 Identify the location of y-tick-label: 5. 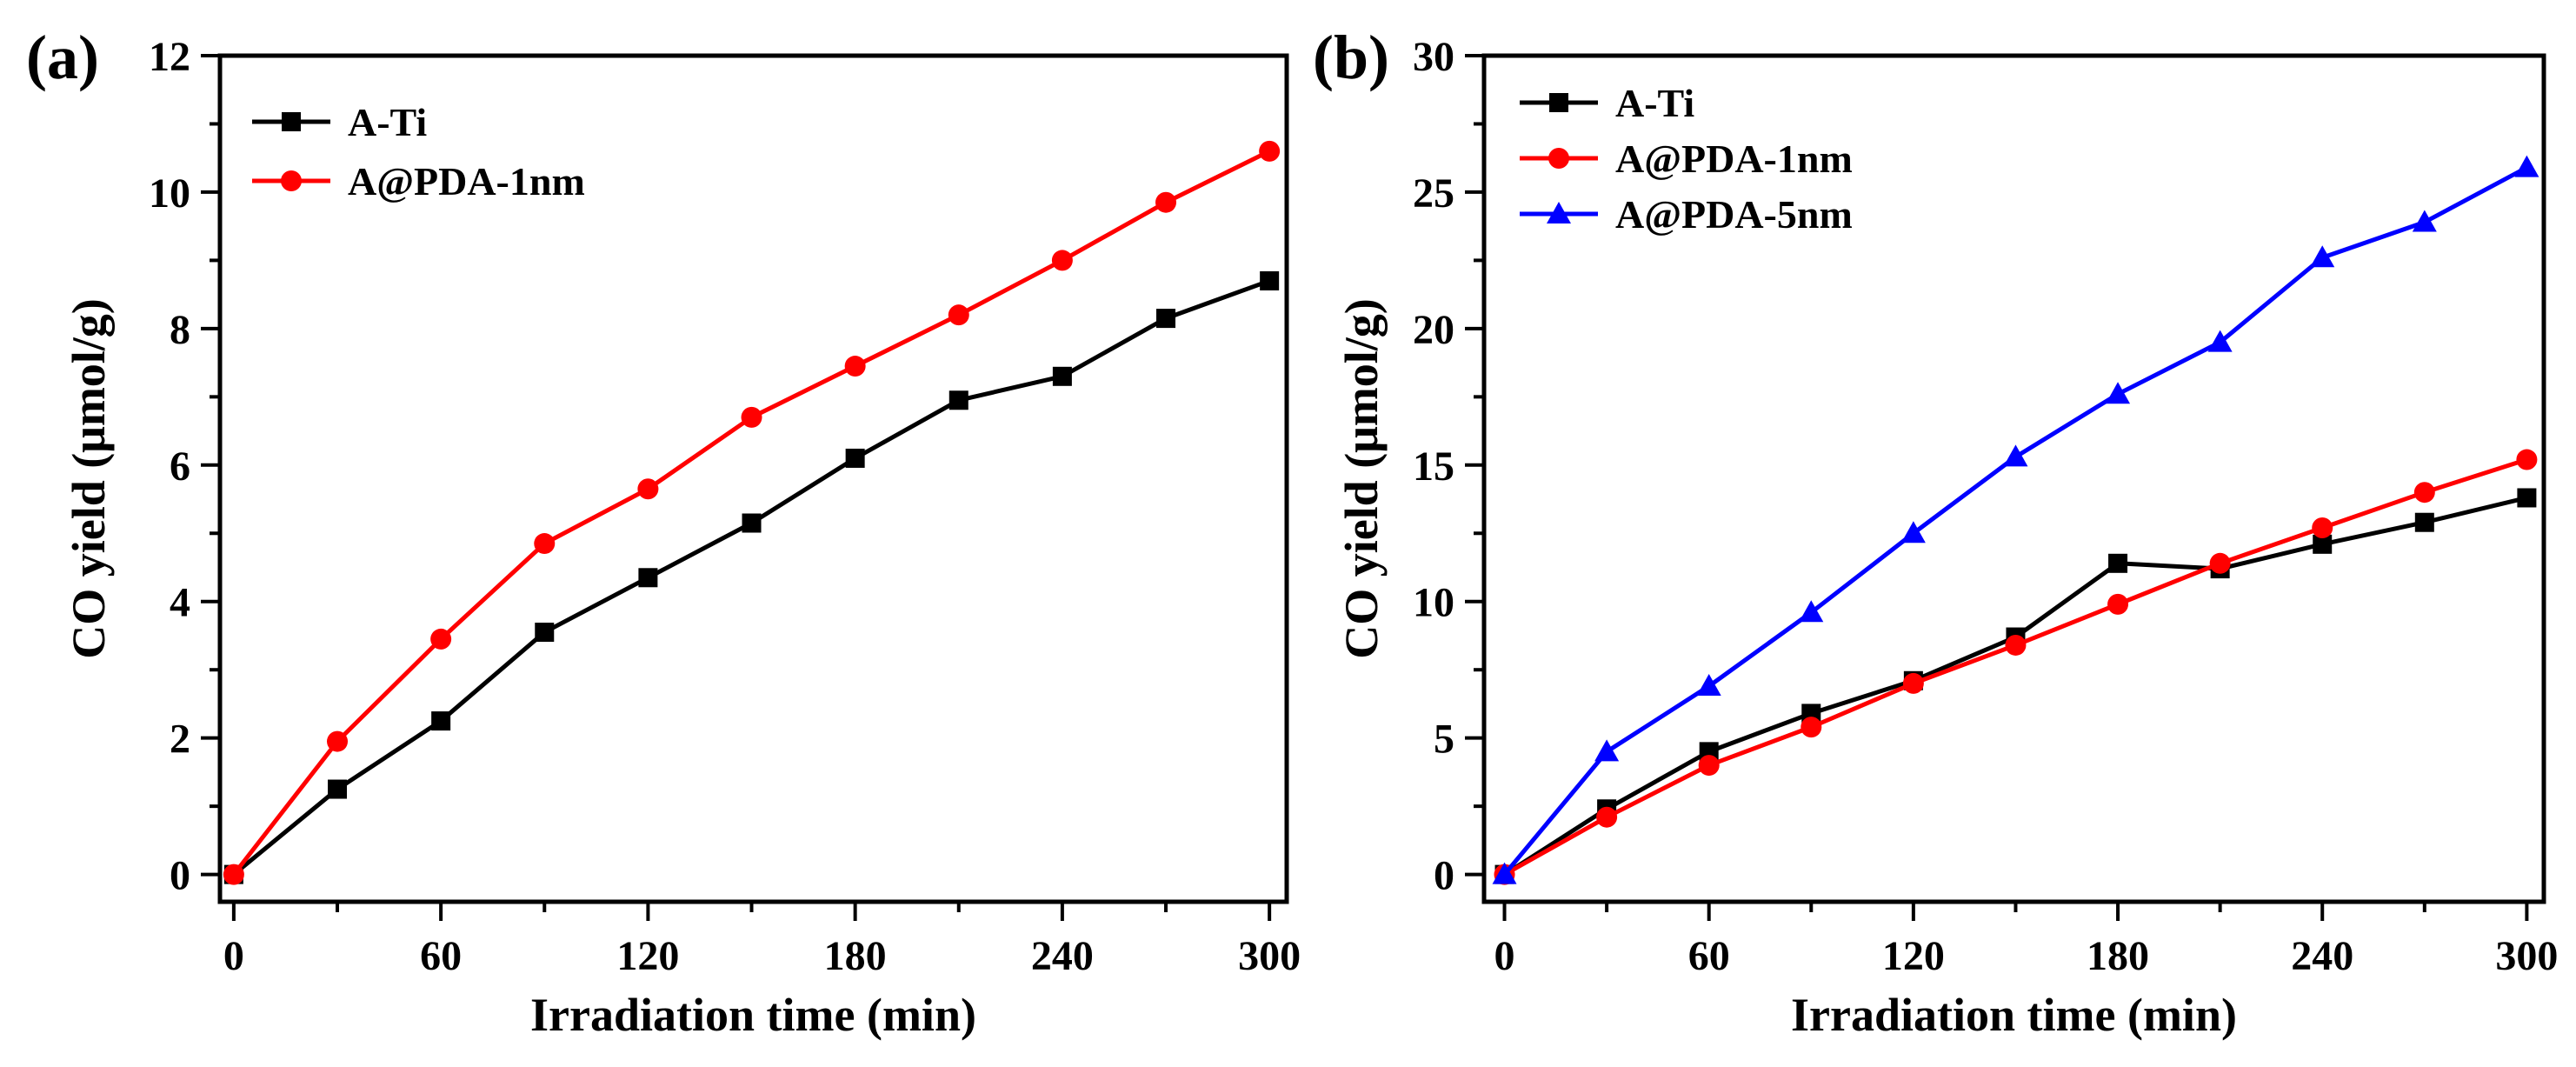
(1444, 740).